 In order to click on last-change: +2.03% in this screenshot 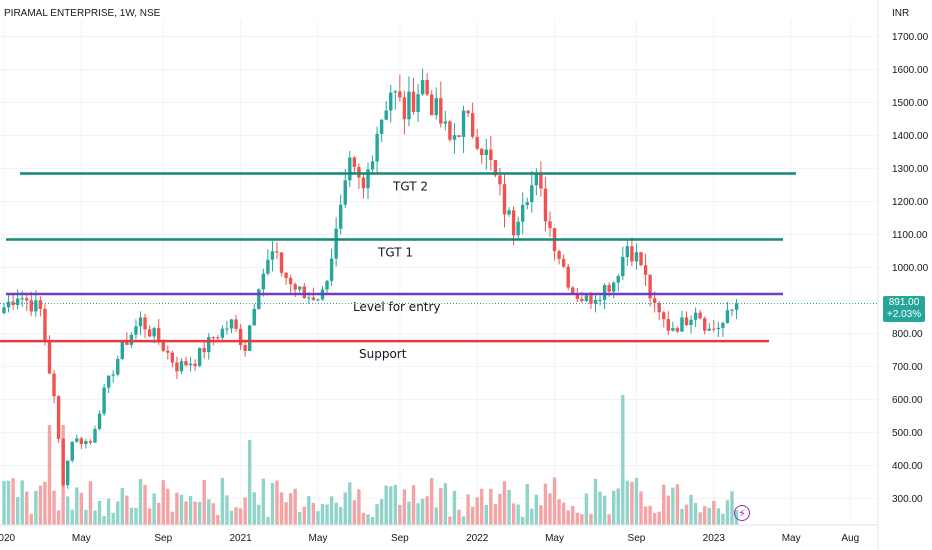, I will do `click(904, 314)`.